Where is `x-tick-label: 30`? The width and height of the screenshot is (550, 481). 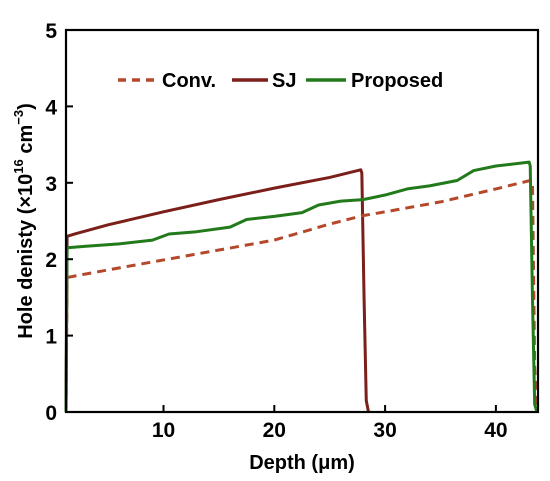 x-tick-label: 30 is located at coordinates (384, 430).